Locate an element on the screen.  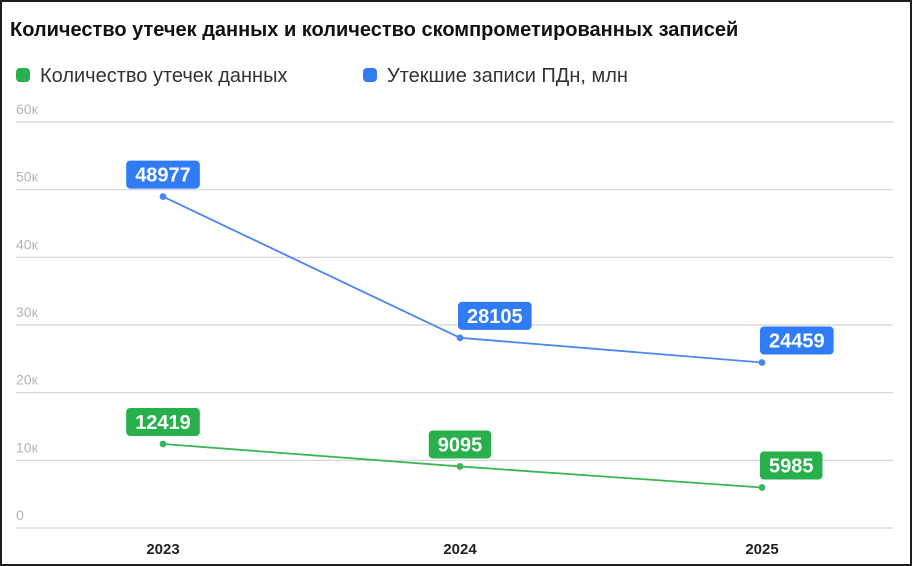
y-tick-label-0: 0 is located at coordinates (20, 515).